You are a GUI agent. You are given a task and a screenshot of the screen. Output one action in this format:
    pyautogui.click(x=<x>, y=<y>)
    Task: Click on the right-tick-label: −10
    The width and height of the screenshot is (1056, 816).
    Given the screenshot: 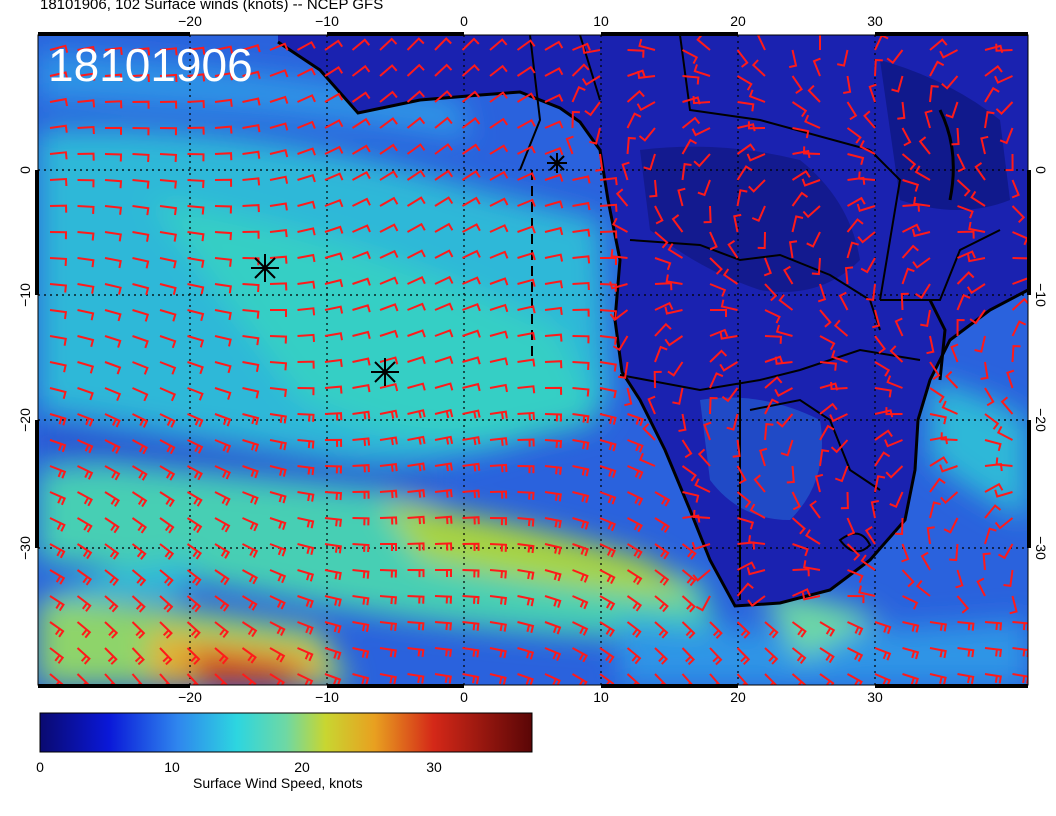 What is the action you would take?
    pyautogui.click(x=1041, y=295)
    